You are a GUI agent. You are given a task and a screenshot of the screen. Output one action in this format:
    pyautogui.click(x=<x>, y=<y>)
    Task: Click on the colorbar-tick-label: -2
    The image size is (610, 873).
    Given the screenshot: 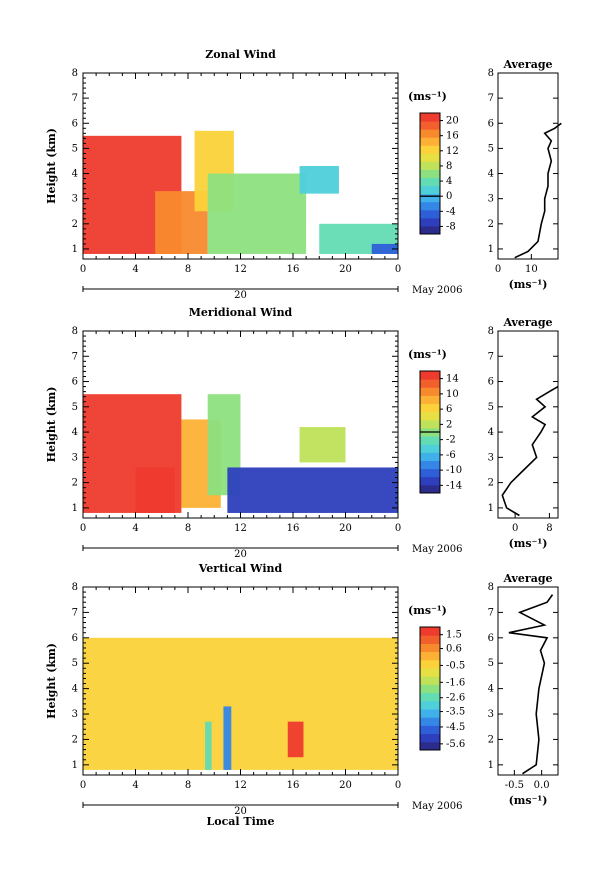 What is the action you would take?
    pyautogui.click(x=451, y=440)
    